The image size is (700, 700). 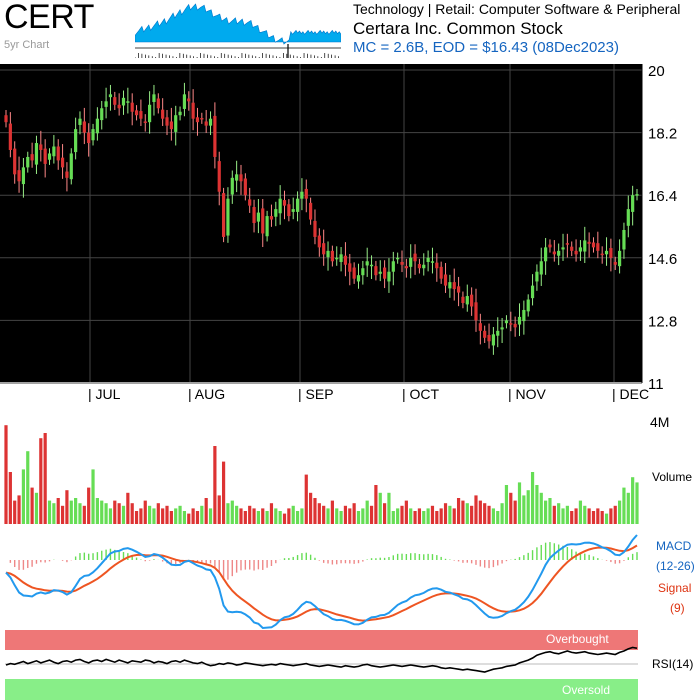 I want to click on price-y-tick: 20, so click(x=656, y=71).